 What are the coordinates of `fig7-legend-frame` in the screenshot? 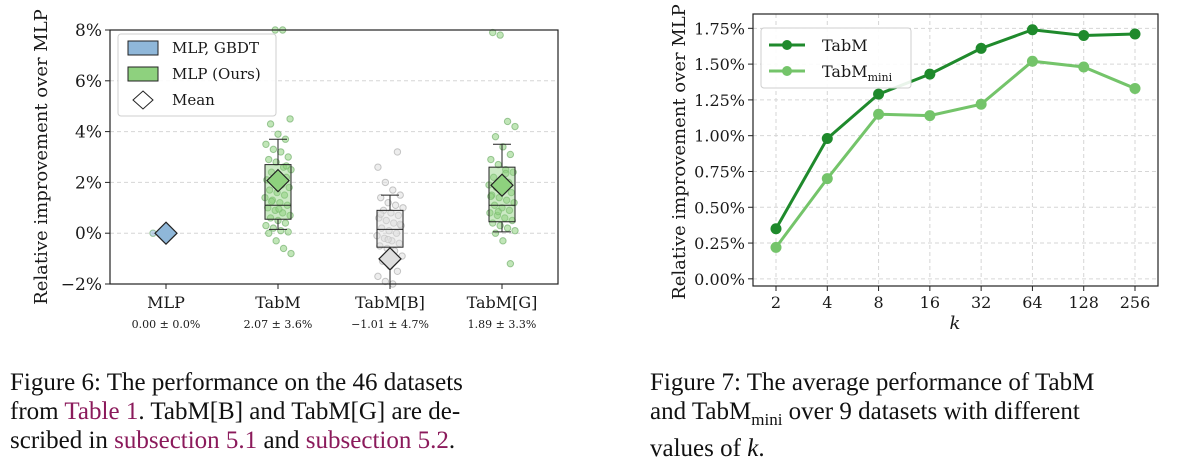 It's located at (836, 58).